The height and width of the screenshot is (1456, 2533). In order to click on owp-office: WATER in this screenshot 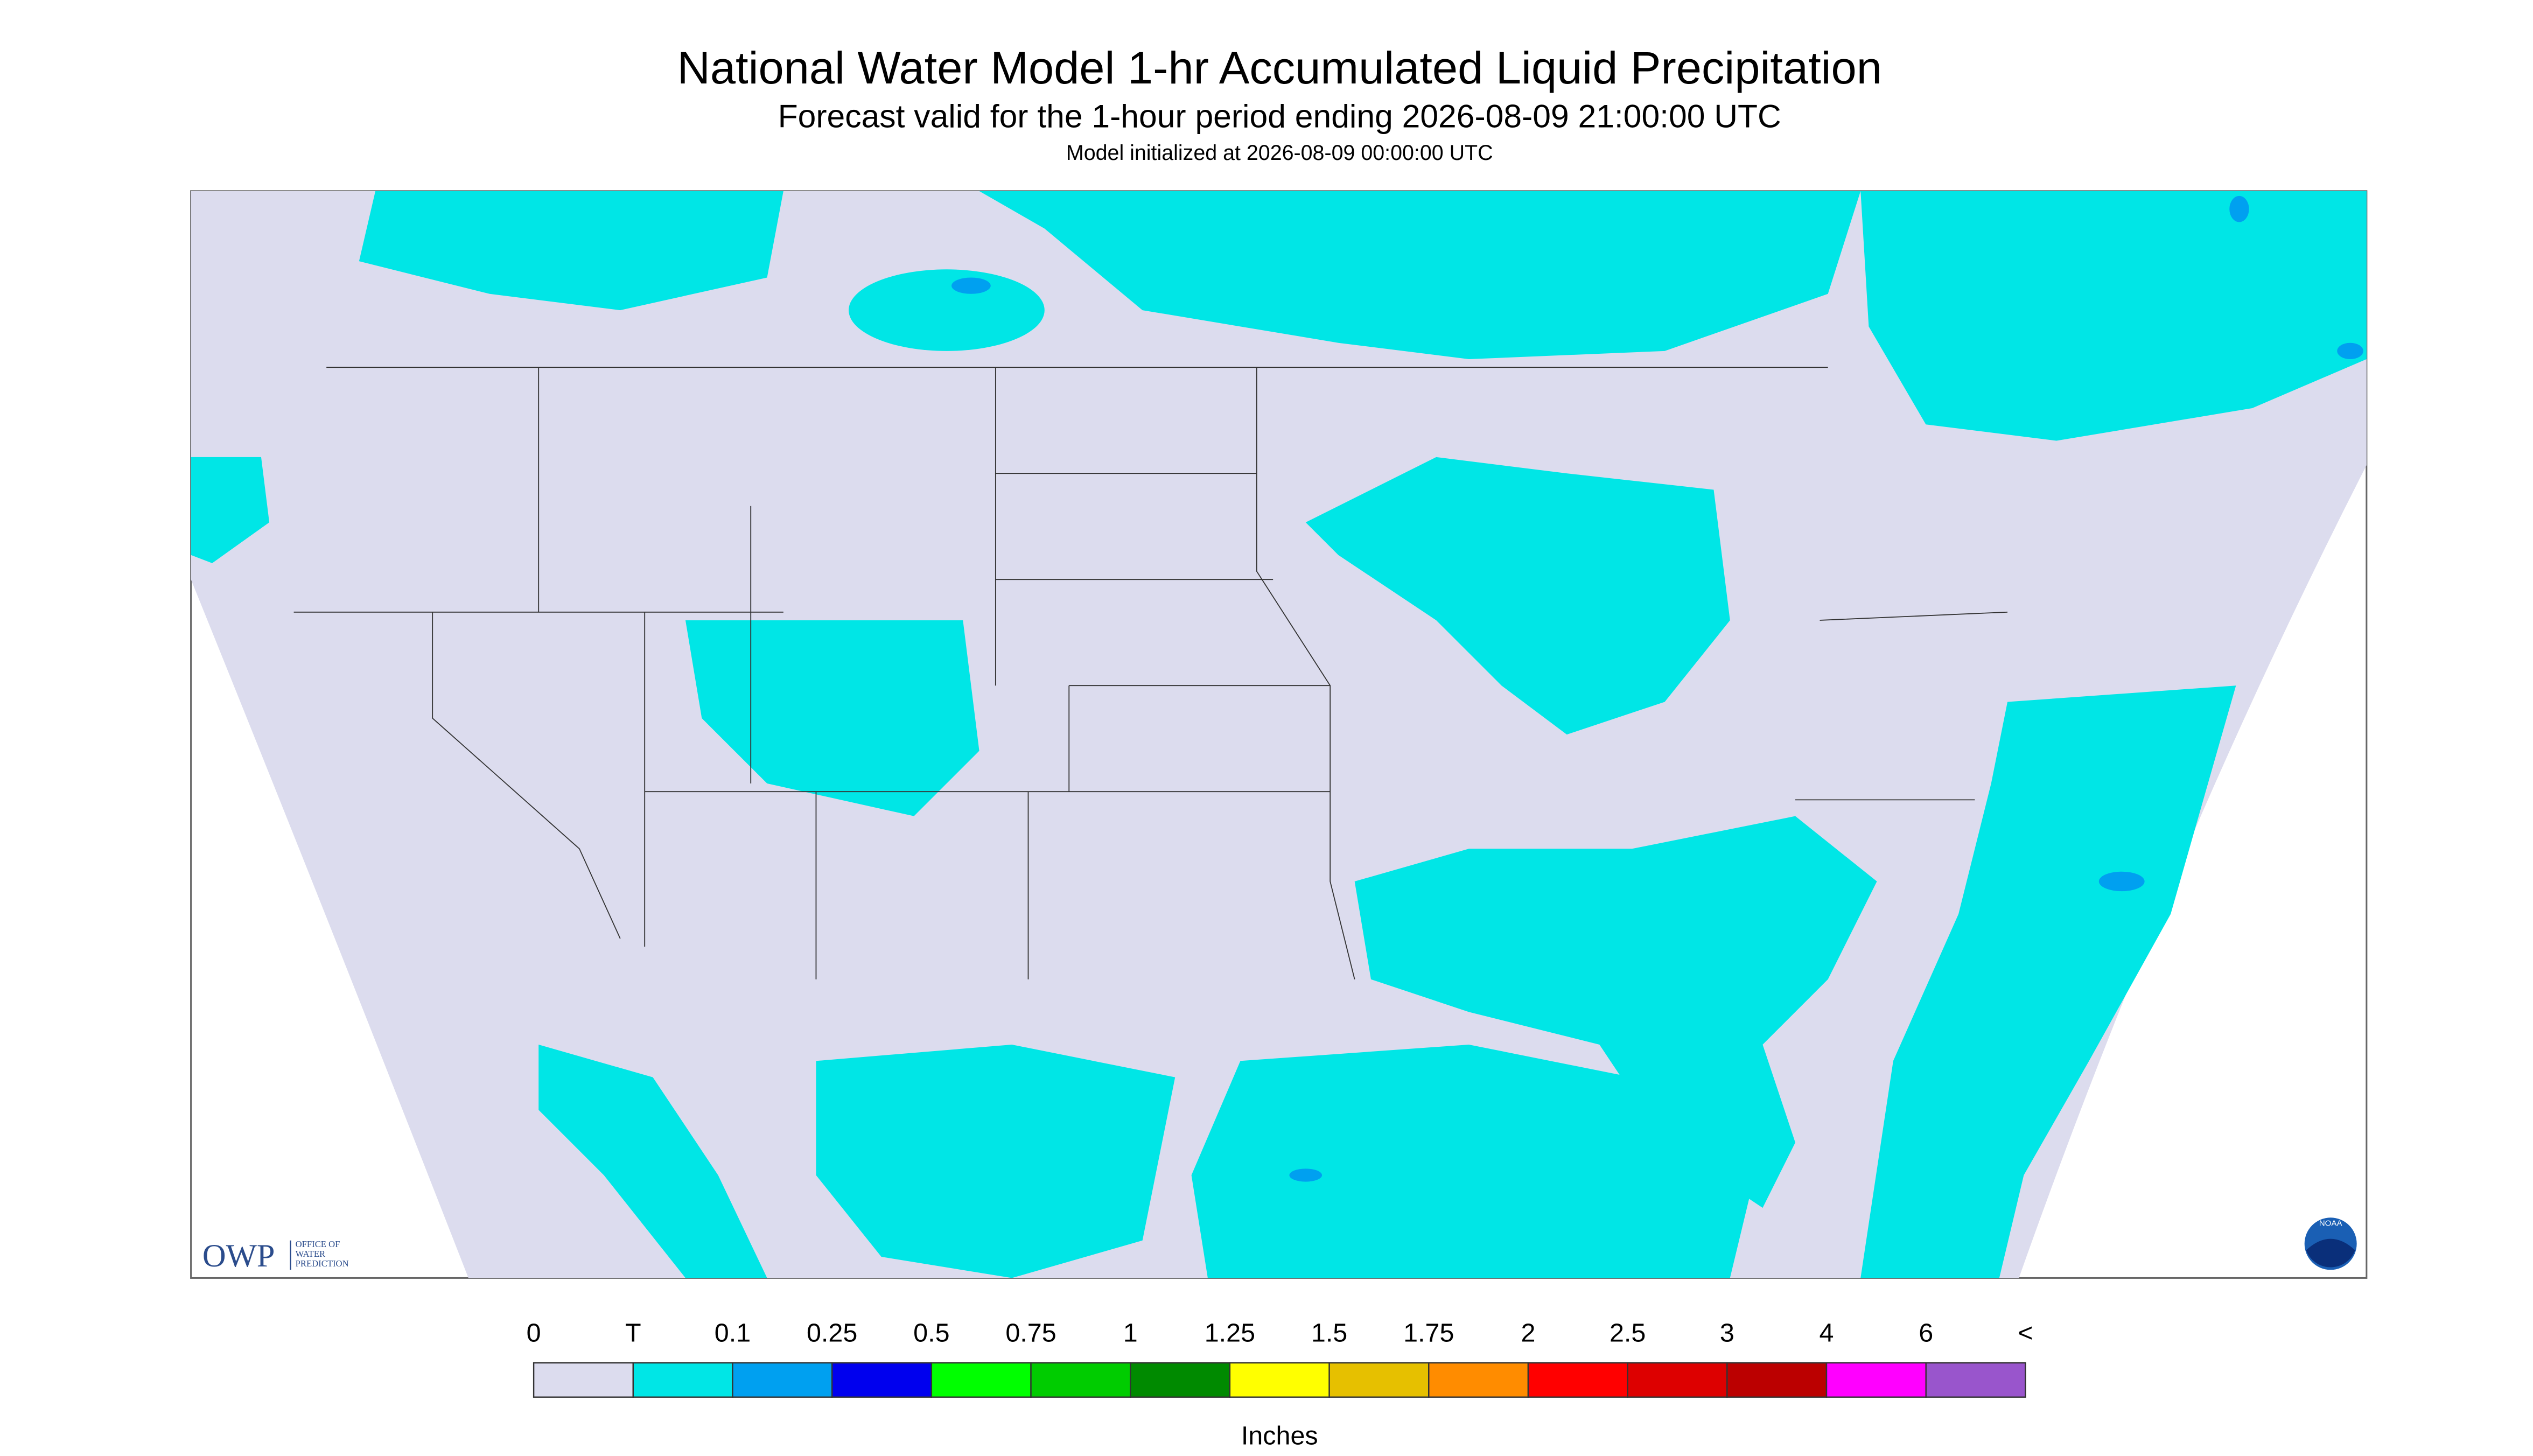, I will do `click(311, 1254)`.